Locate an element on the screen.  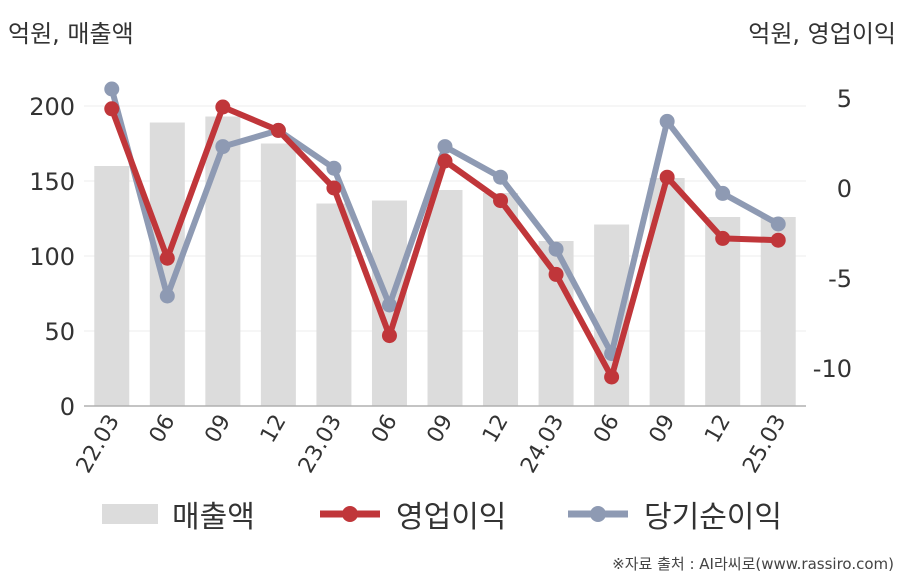
x-tick-label: 23.03 is located at coordinates (320, 444).